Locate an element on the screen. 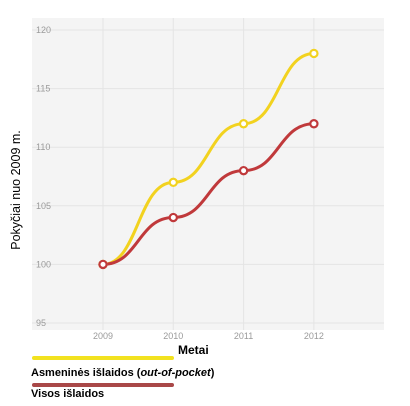  y-axis-label-text: Pokyčiai nuo 2009 m. is located at coordinates (16, 190).